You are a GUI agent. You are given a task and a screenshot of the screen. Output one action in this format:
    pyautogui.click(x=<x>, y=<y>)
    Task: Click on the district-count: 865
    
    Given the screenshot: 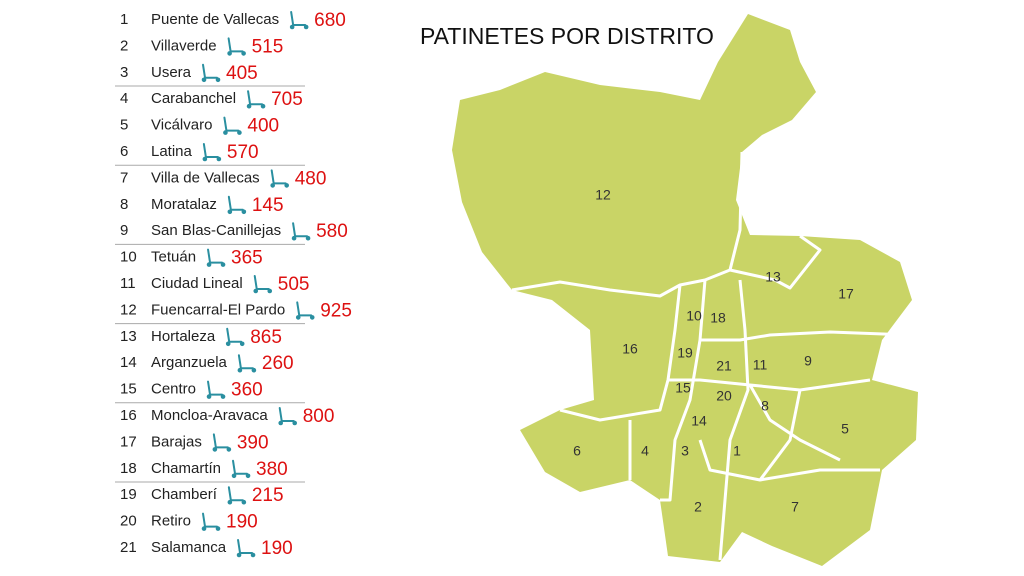 What is the action you would take?
    pyautogui.click(x=266, y=337)
    